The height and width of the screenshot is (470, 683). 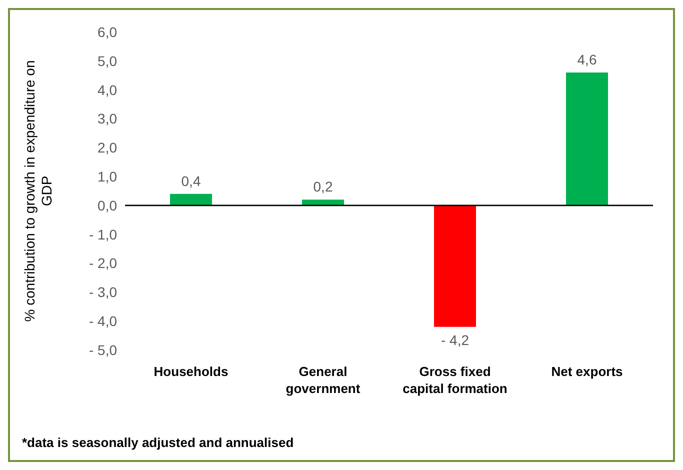 I want to click on data-label: 0,2, so click(x=323, y=186).